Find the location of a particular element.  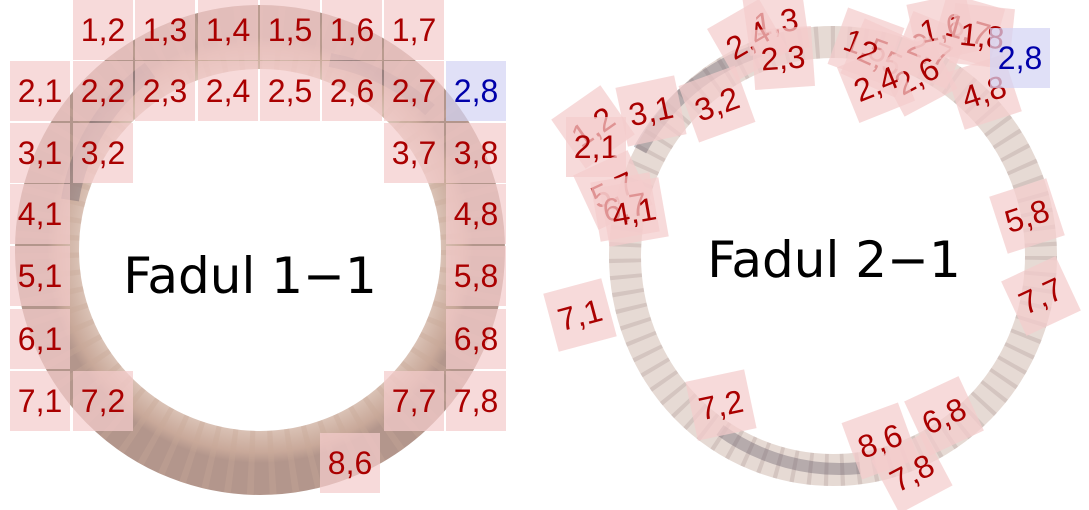

core-cell: 4,8 is located at coordinates (476, 214).